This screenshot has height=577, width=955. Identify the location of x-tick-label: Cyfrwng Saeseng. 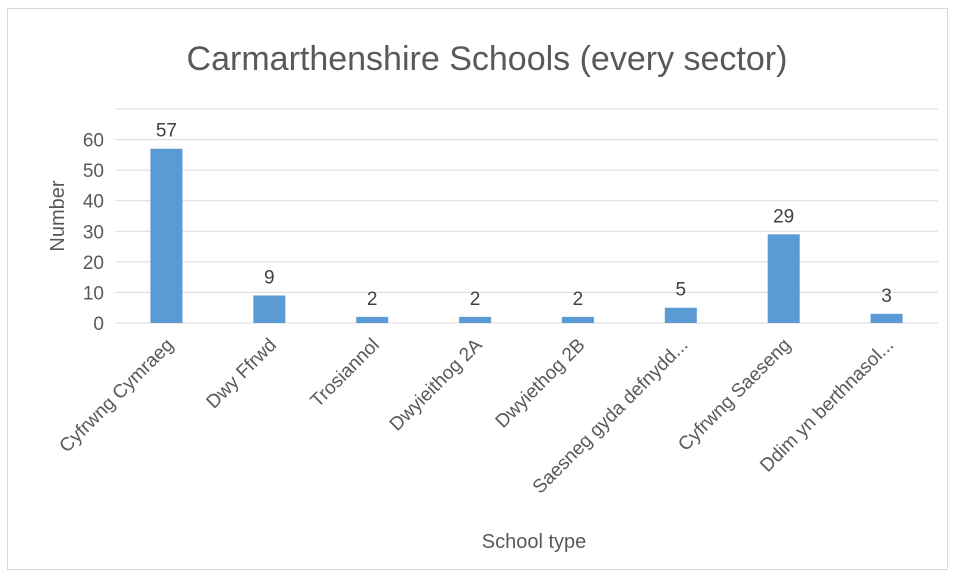
(734, 395).